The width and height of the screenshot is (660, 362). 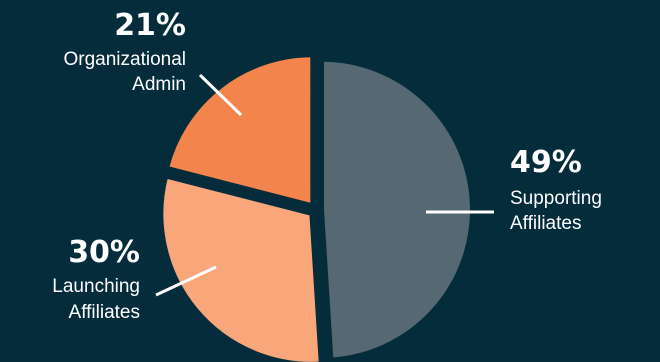 What do you see at coordinates (556, 198) in the screenshot?
I see `slice-label-line: Supporting` at bounding box center [556, 198].